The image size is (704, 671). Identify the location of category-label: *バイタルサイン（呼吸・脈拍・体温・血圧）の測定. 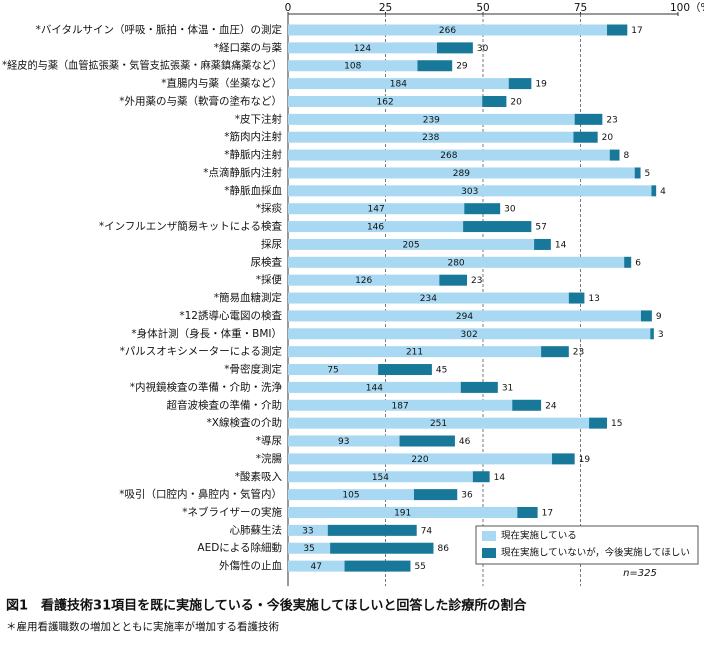
(159, 29).